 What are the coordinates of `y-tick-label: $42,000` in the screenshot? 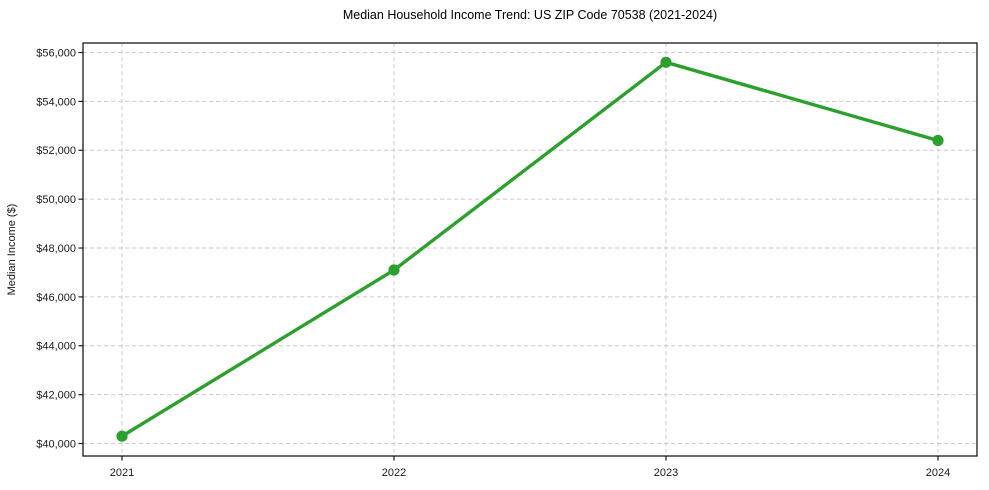 It's located at (56, 396).